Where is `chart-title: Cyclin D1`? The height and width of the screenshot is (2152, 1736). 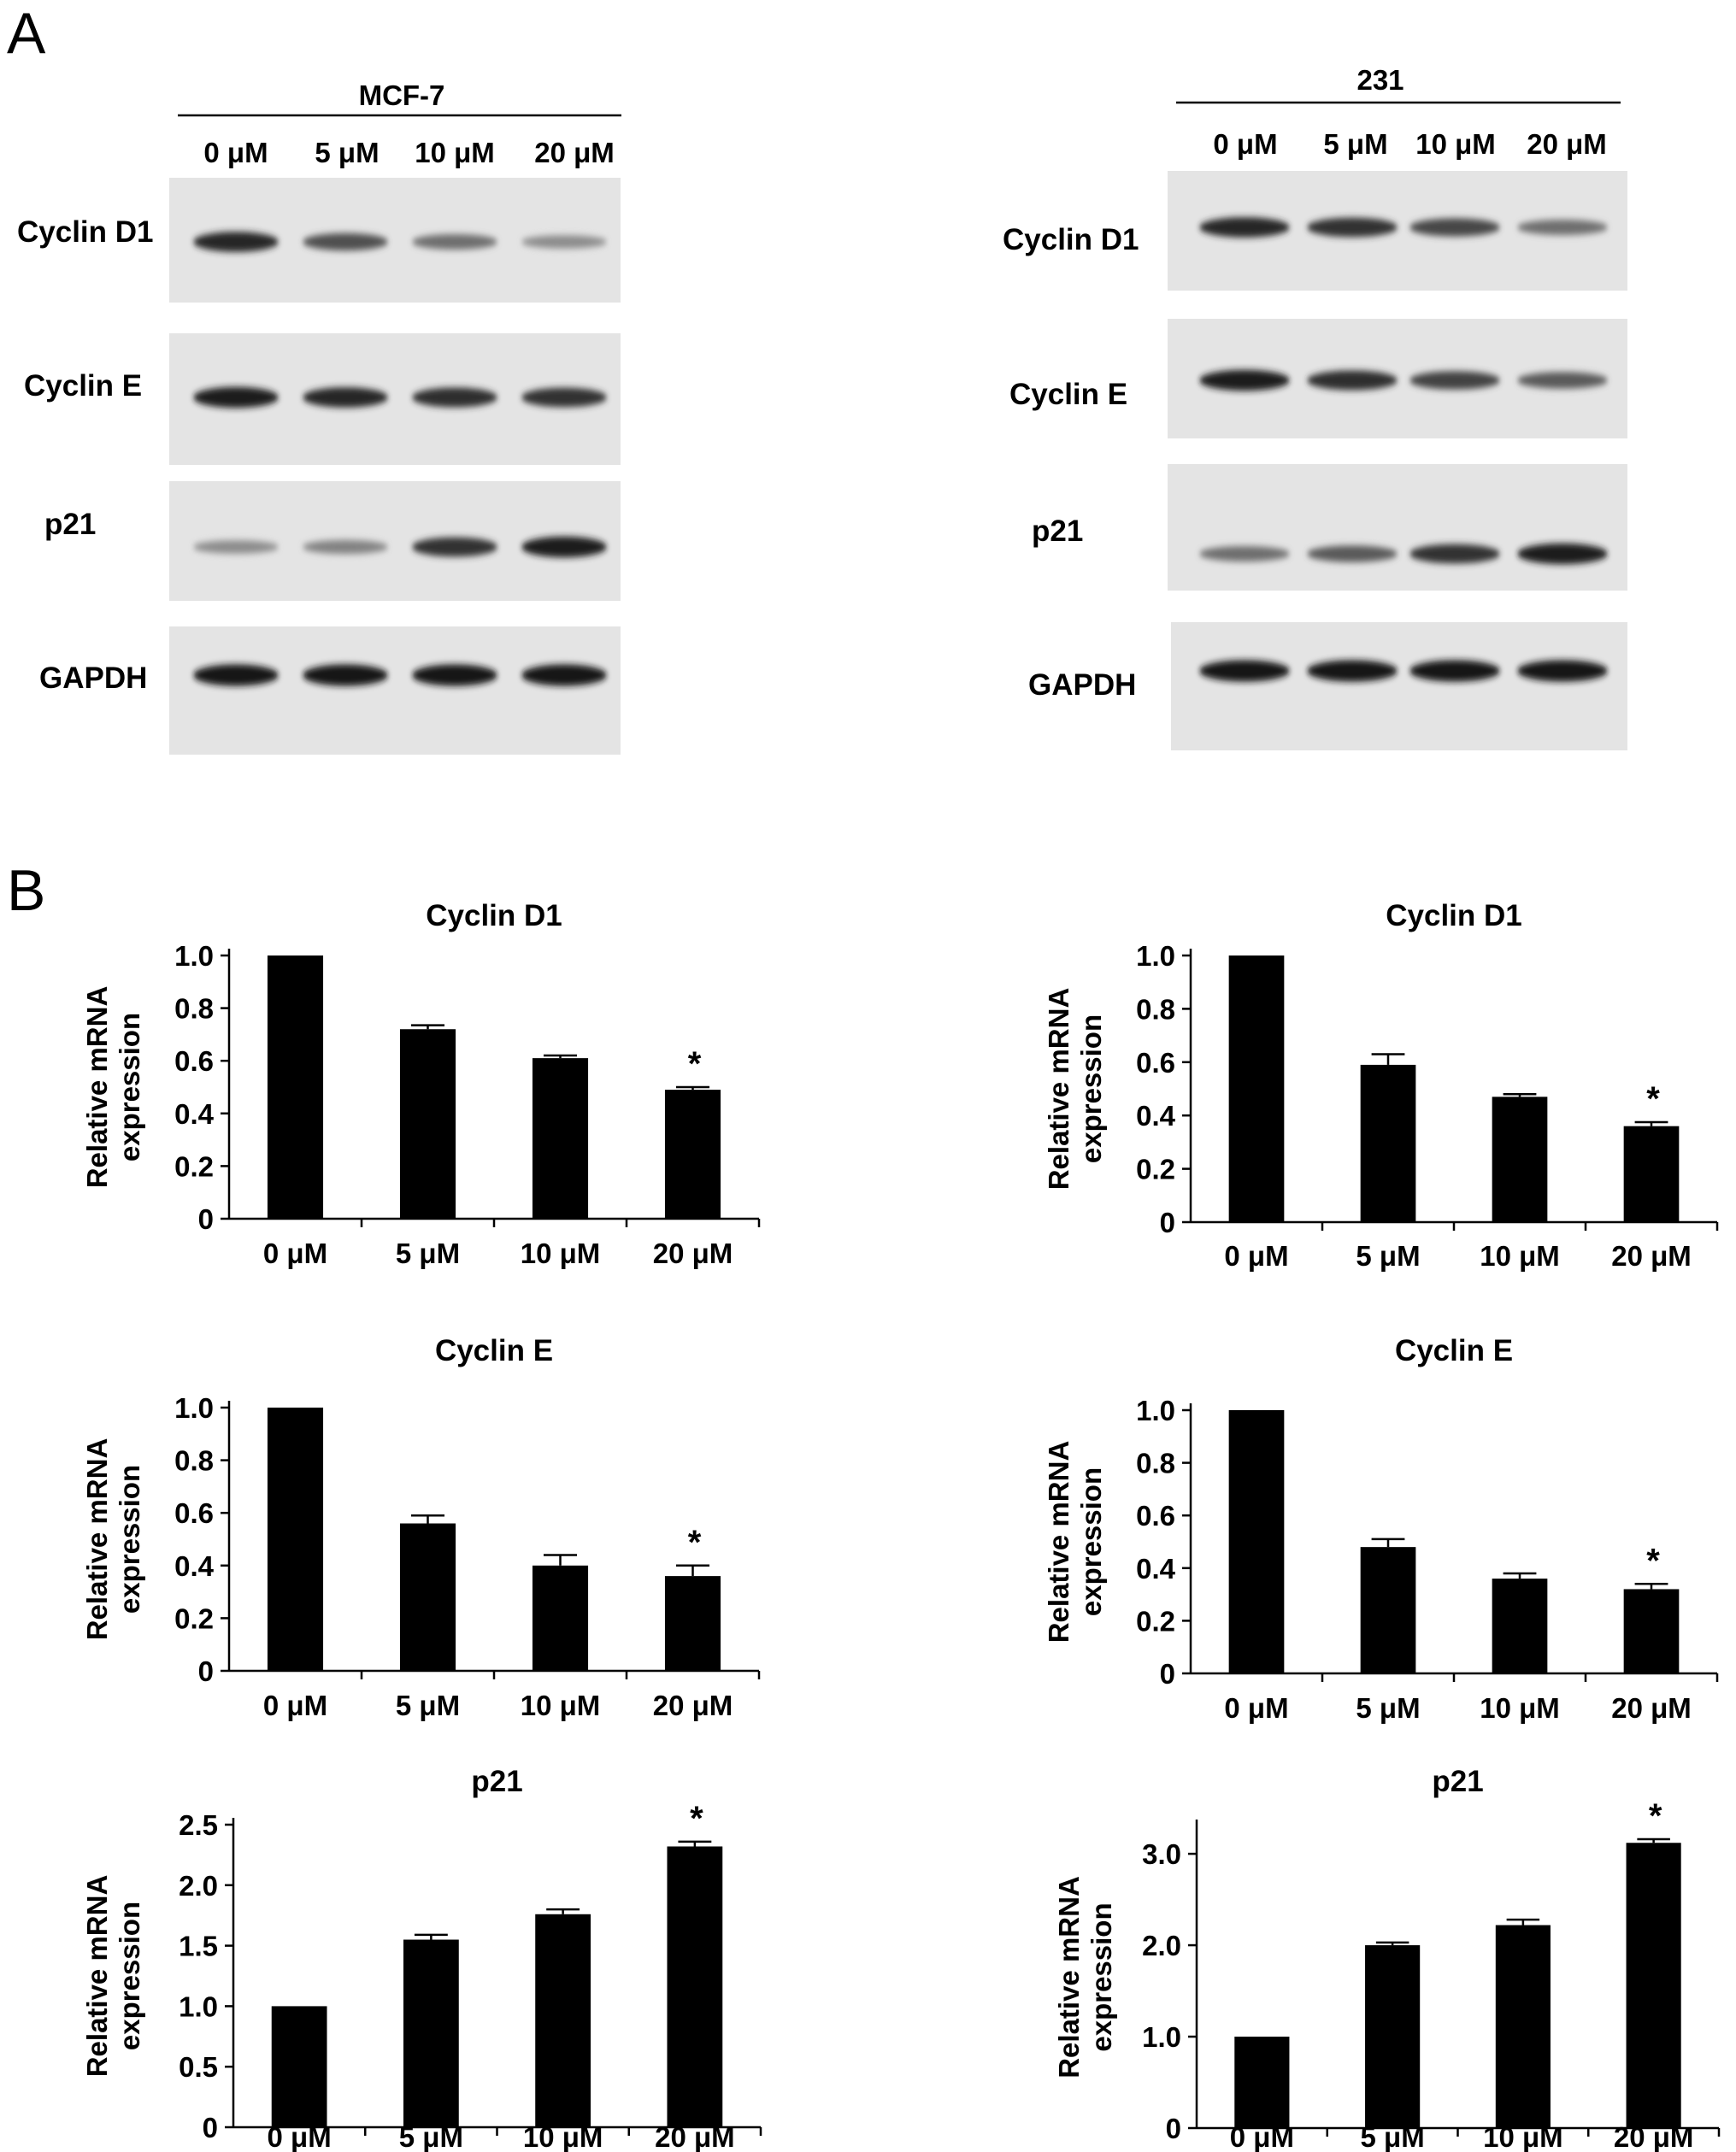
chart-title: Cyclin D1 is located at coordinates (494, 915).